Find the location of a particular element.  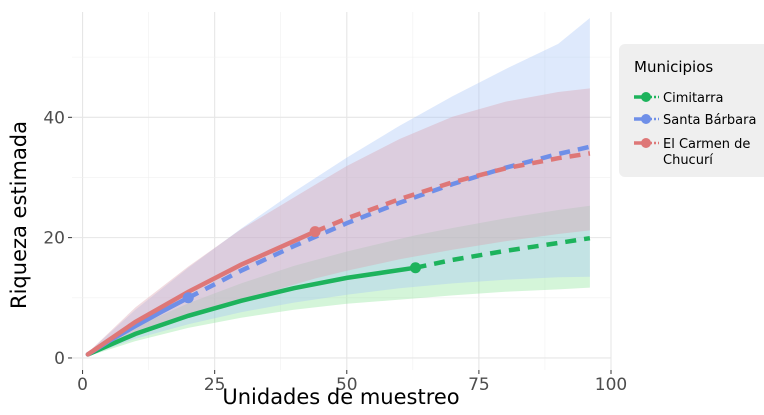

legend-label: El Carmen de is located at coordinates (706, 144).